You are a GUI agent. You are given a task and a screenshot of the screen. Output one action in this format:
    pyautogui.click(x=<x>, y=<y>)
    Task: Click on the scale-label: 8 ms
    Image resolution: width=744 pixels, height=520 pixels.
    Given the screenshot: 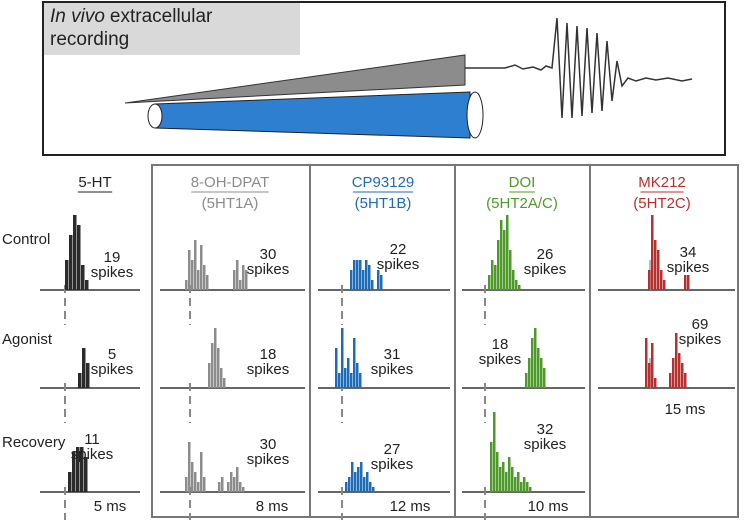 What is the action you would take?
    pyautogui.click(x=272, y=506)
    